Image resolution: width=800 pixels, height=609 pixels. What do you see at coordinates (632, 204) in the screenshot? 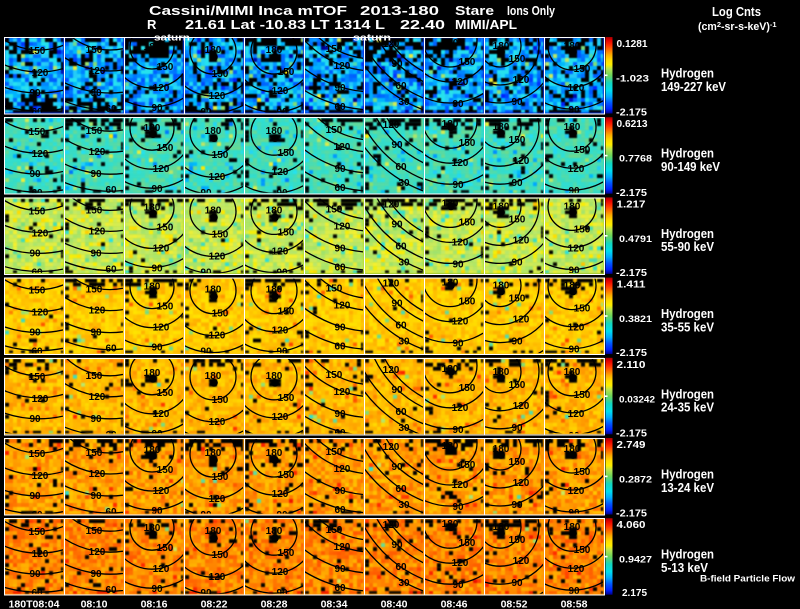
I see `svg-text: 1.217` at bounding box center [632, 204].